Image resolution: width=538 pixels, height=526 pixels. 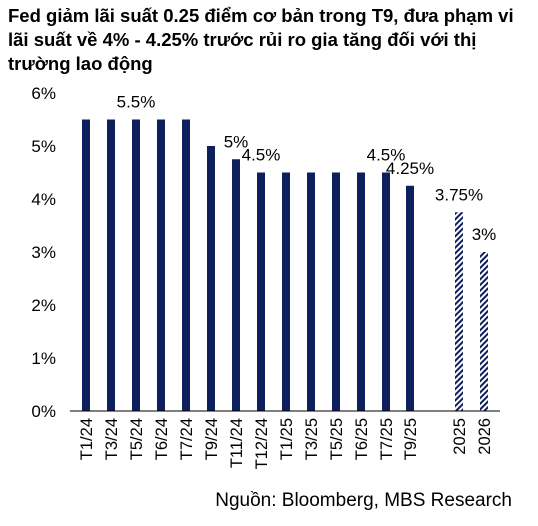 What do you see at coordinates (43, 411) in the screenshot?
I see `y-tick-label: 0%` at bounding box center [43, 411].